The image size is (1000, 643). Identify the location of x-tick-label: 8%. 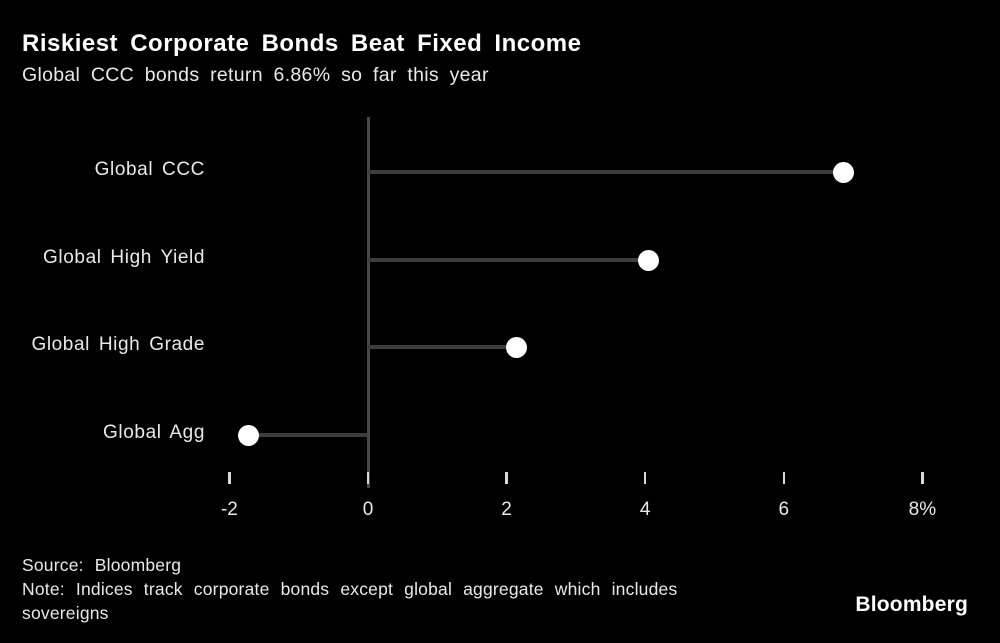
(922, 509).